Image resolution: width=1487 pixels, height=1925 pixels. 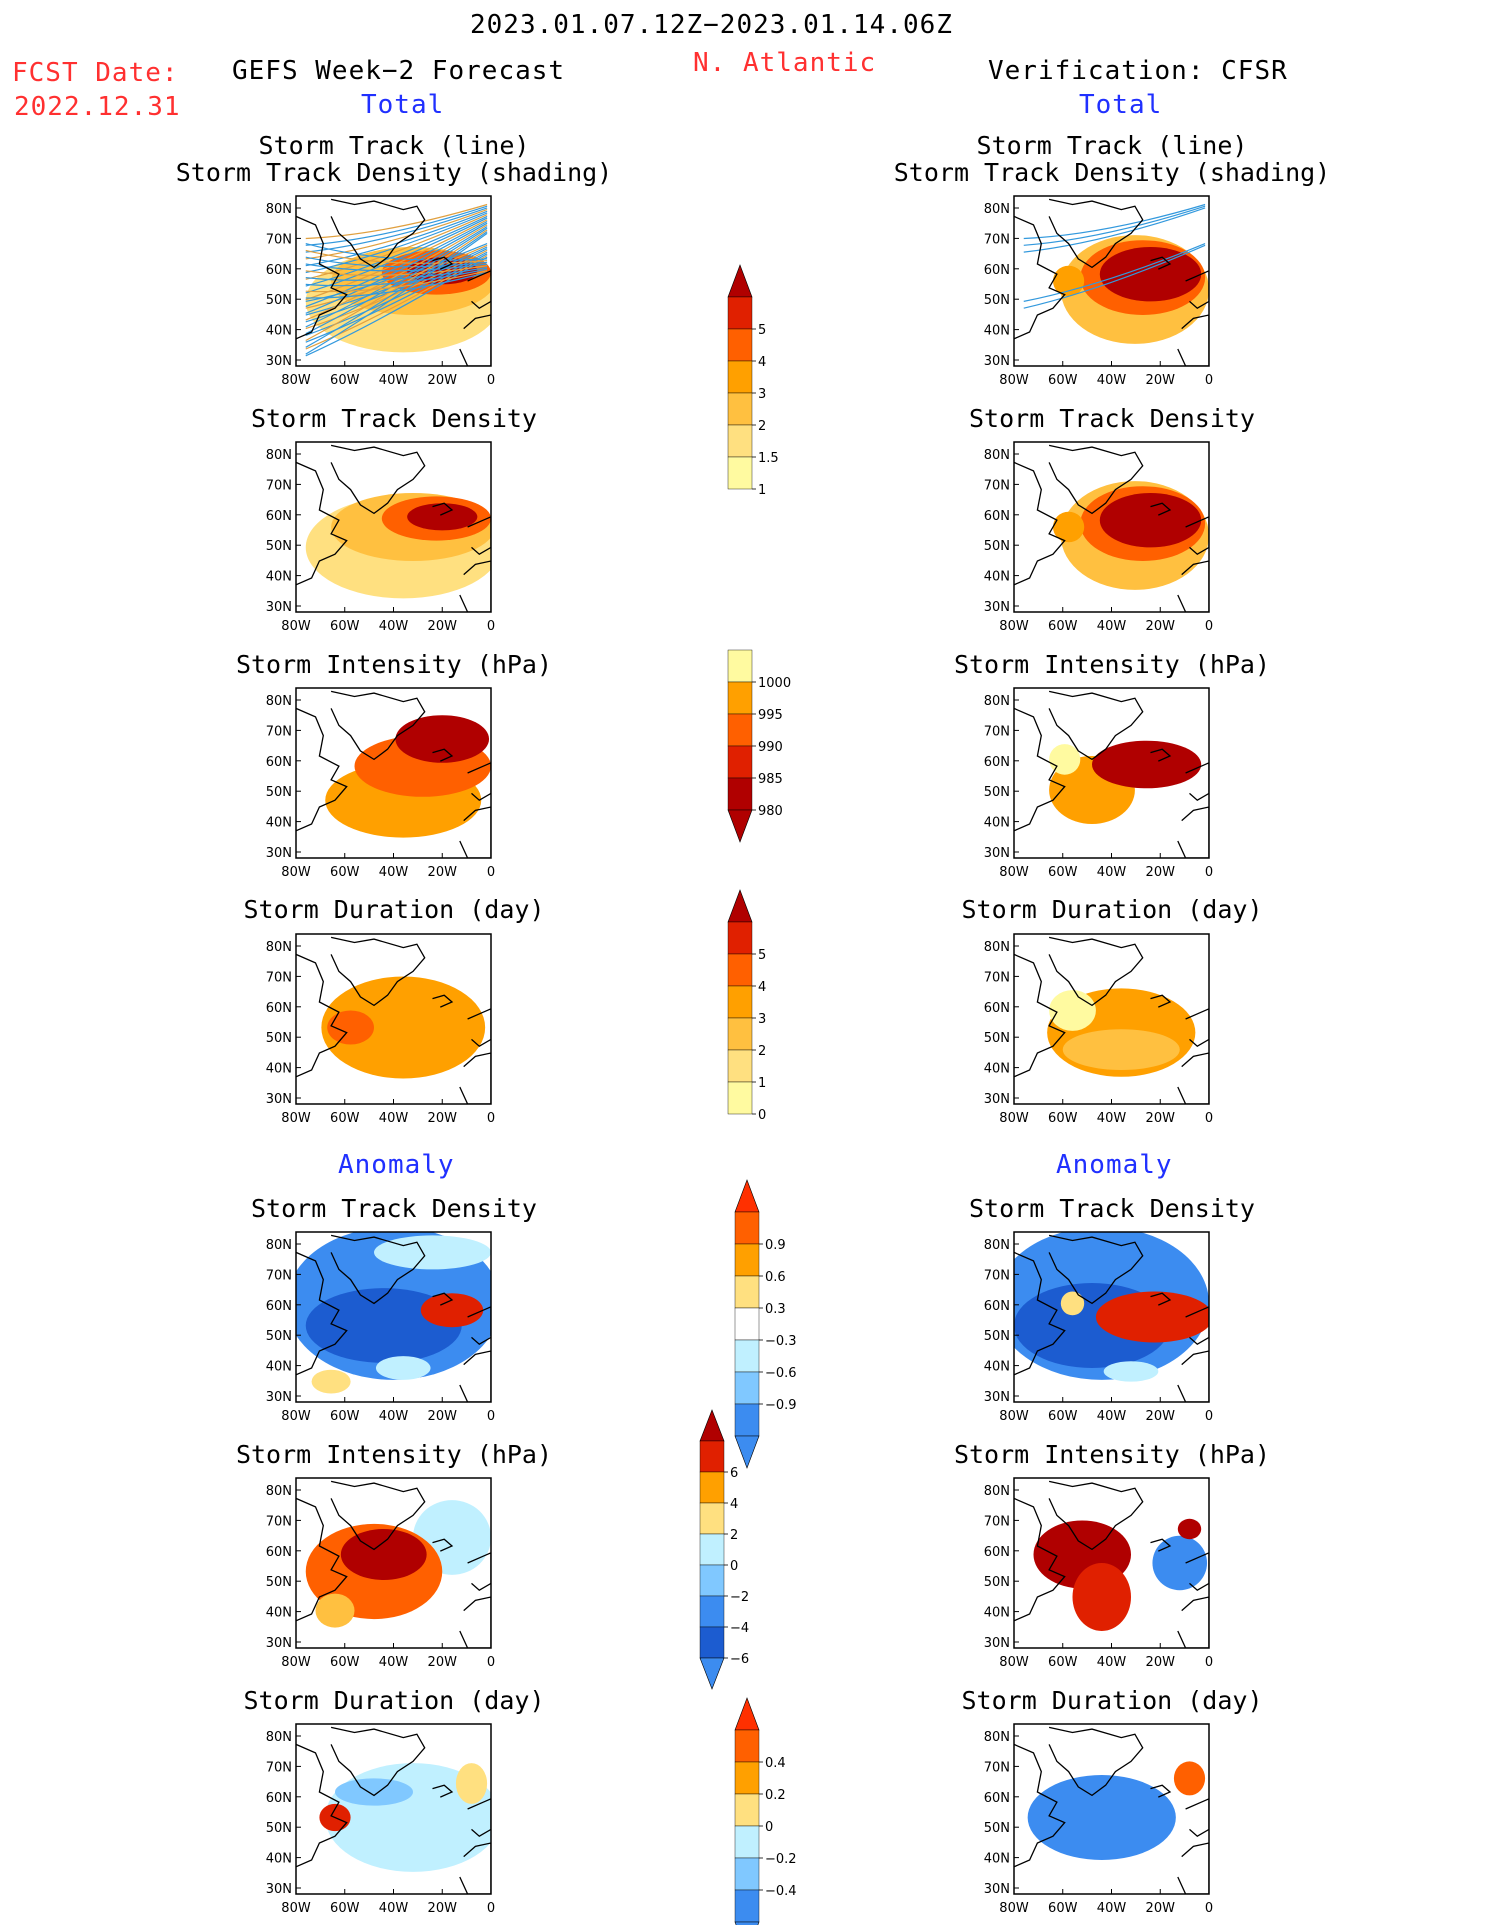 I want to click on map-panel-cfsr-4: 80N 70N 60N 50N 40N 30N 80W 60W 40W 20W 0, so click(x=1098, y=1327).